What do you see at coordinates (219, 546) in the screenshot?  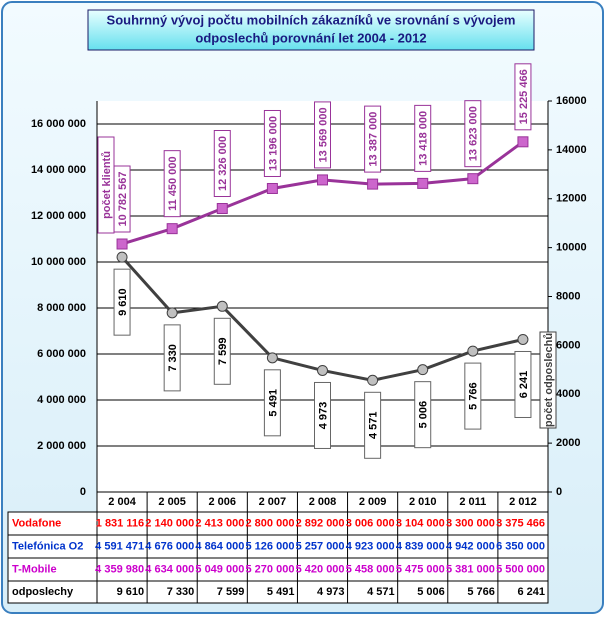 I see `table-cell: 4 864 000` at bounding box center [219, 546].